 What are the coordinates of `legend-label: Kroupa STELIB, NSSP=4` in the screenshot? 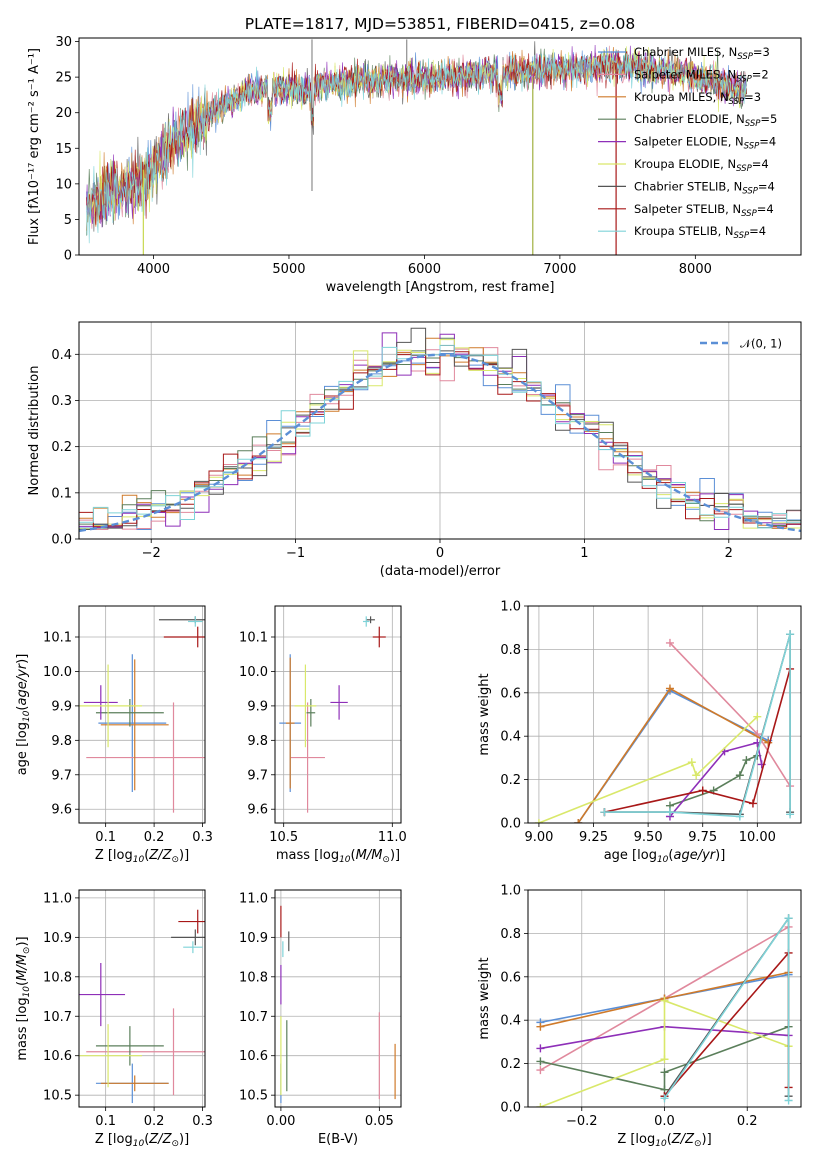 It's located at (700, 232).